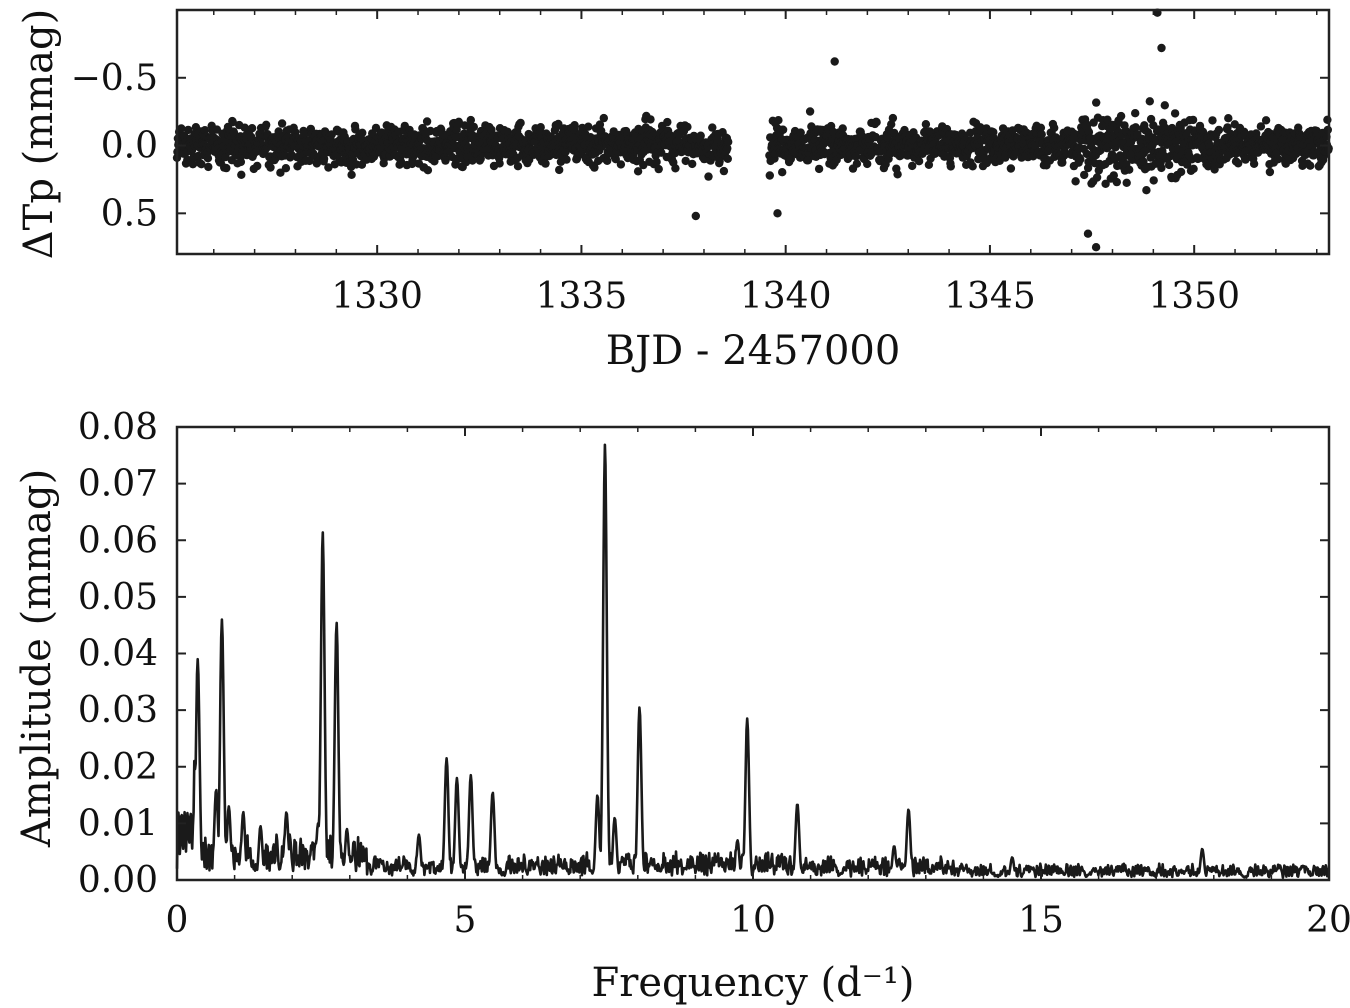 The height and width of the screenshot is (1008, 1350). I want to click on periodogram-ytick-label: 0.00, so click(118, 880).